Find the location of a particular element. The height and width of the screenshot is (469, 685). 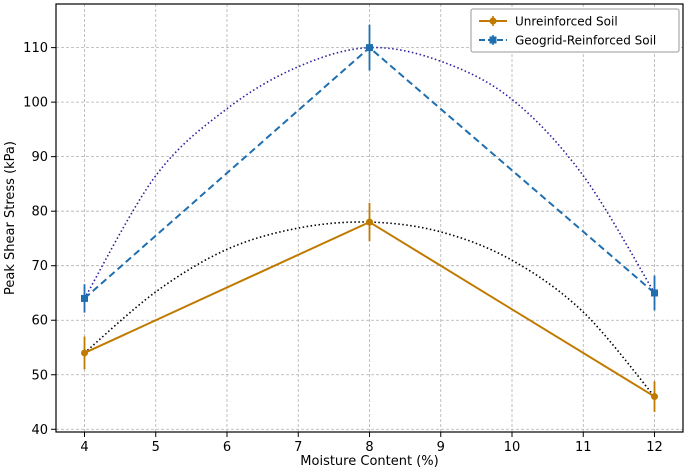

x-tick-label: 7 is located at coordinates (298, 447).